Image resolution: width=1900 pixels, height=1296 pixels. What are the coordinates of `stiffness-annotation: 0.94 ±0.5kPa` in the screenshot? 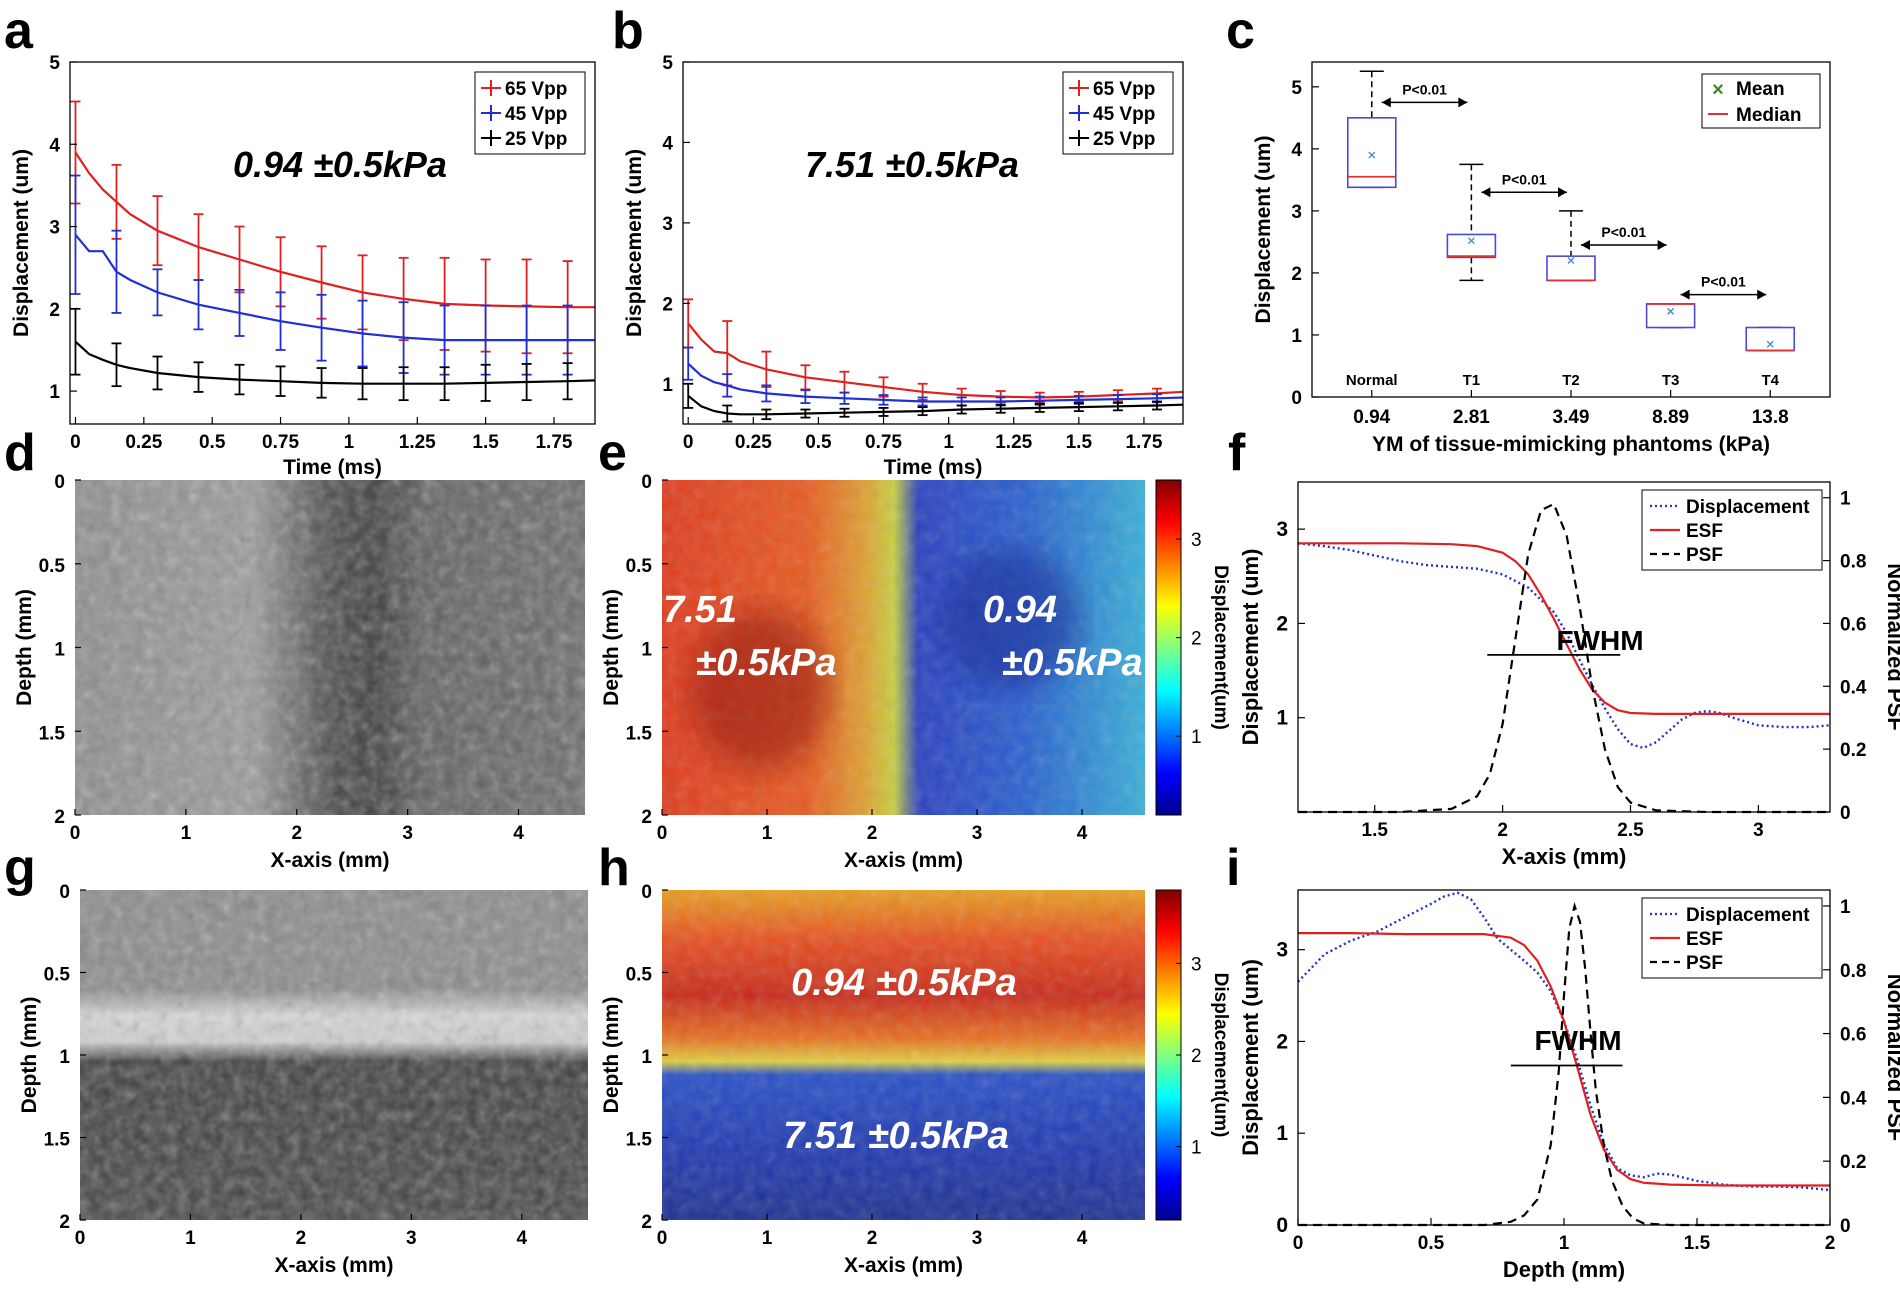 It's located at (340, 164).